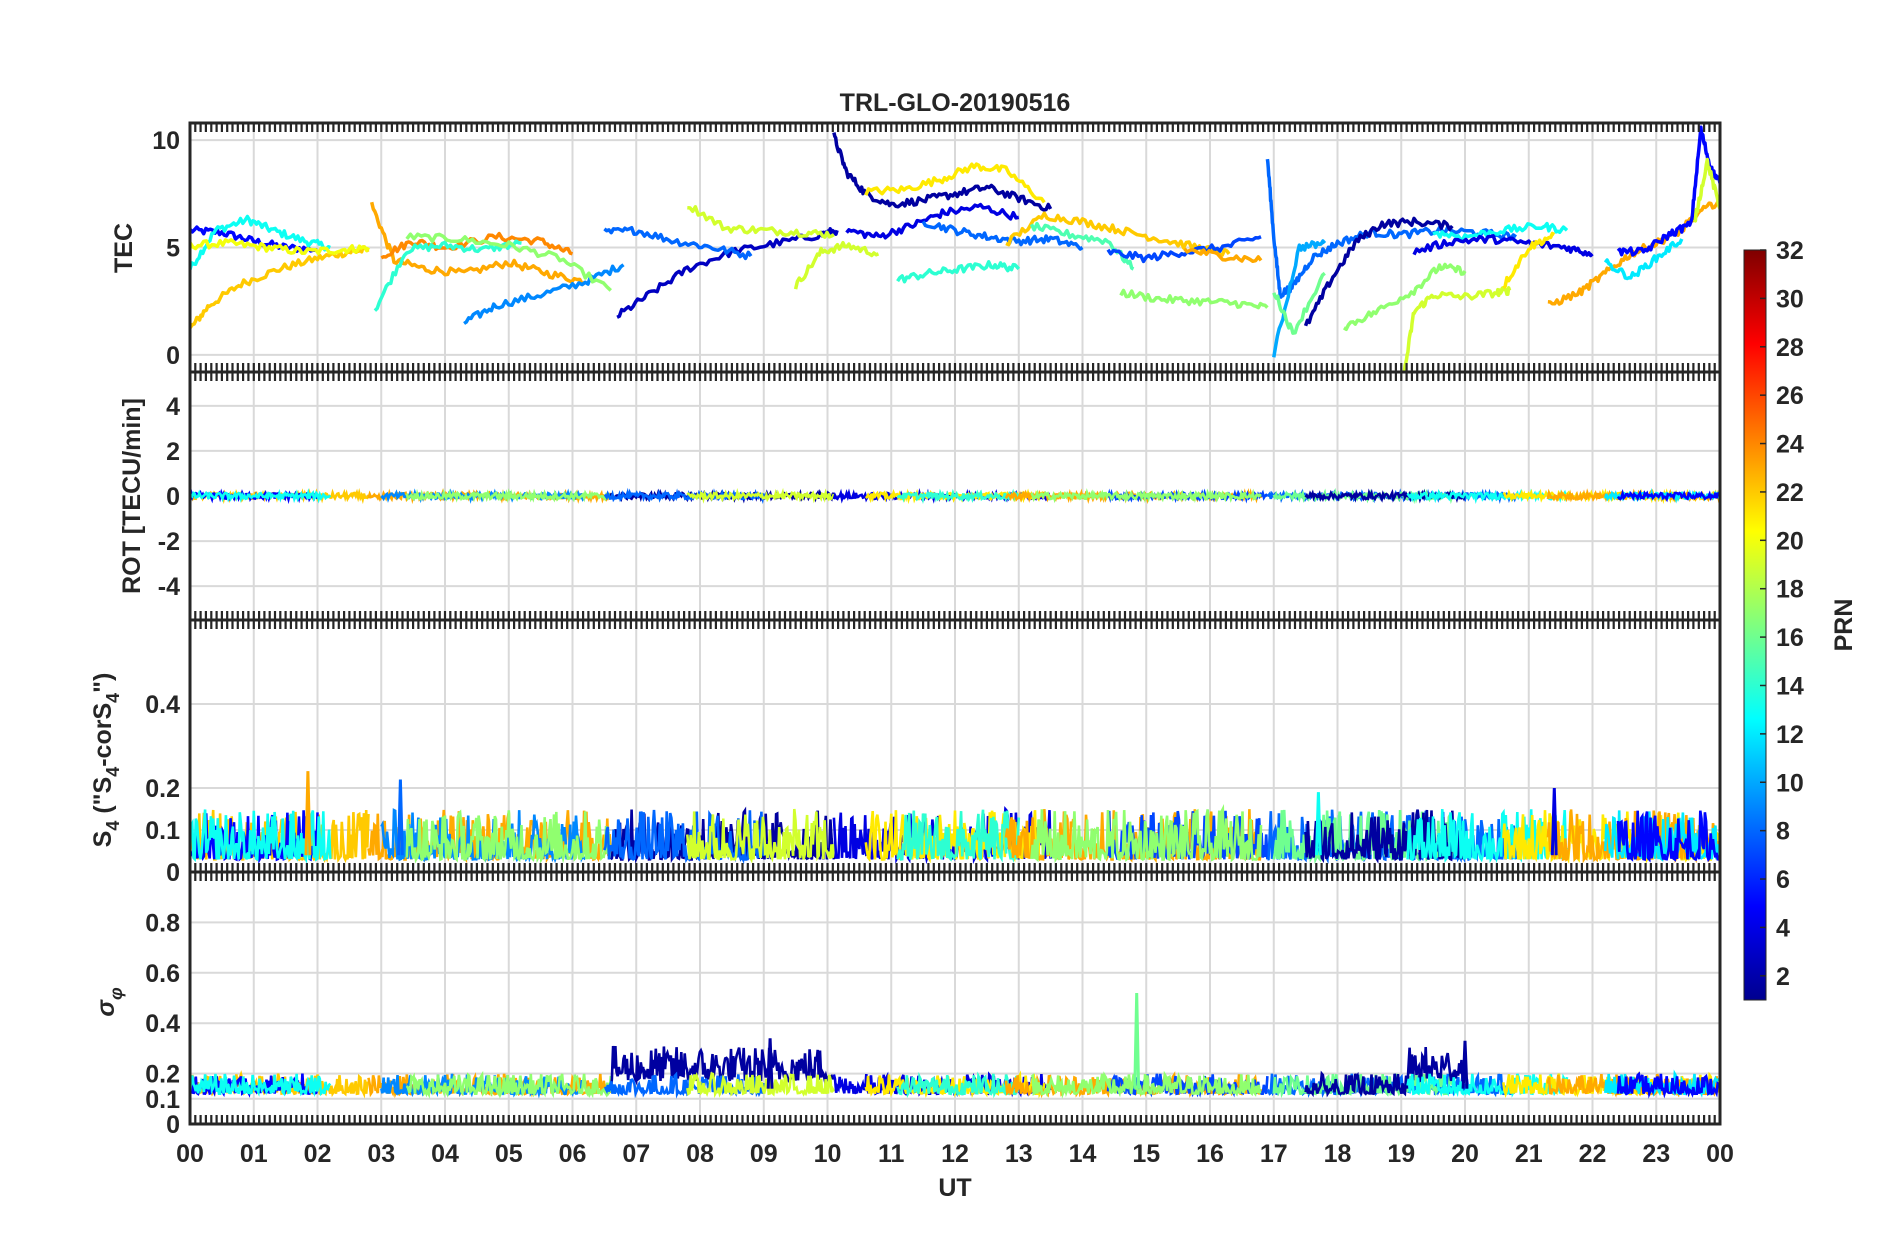 Image resolution: width=1902 pixels, height=1236 pixels. What do you see at coordinates (1790, 299) in the screenshot?
I see `colorbar-tick-label: 30` at bounding box center [1790, 299].